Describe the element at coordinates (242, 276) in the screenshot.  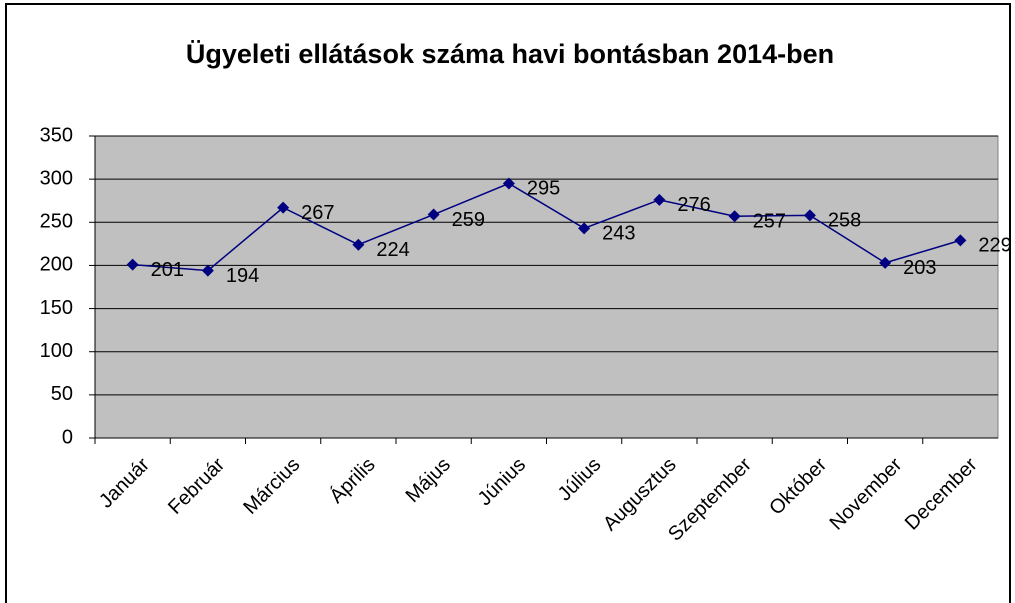
I see `data-label: 194` at that location.